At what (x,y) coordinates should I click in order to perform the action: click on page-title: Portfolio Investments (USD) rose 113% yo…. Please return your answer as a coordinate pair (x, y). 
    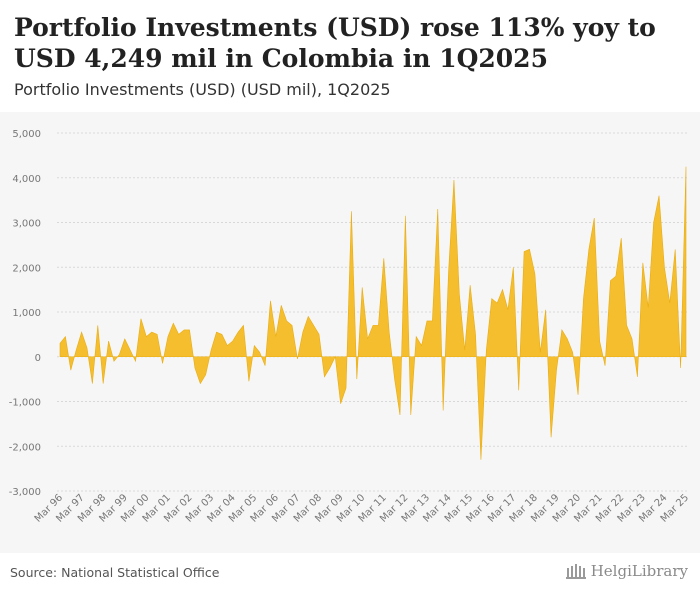
    Looking at the image, I should click on (335, 43).